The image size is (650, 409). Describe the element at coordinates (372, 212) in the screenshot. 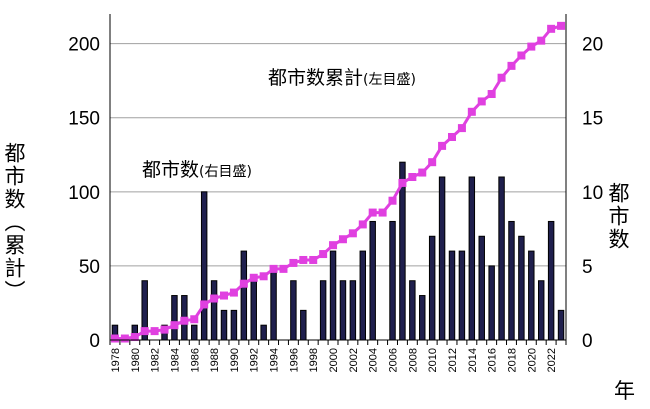

I see `marker-2004` at that location.